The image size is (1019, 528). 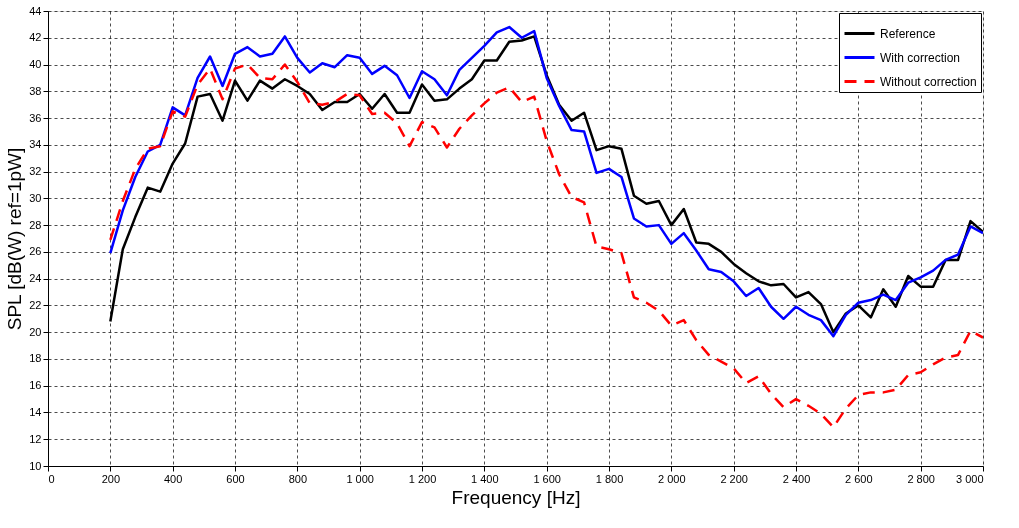 What do you see at coordinates (35, 438) in the screenshot?
I see `y-tick-label: 12` at bounding box center [35, 438].